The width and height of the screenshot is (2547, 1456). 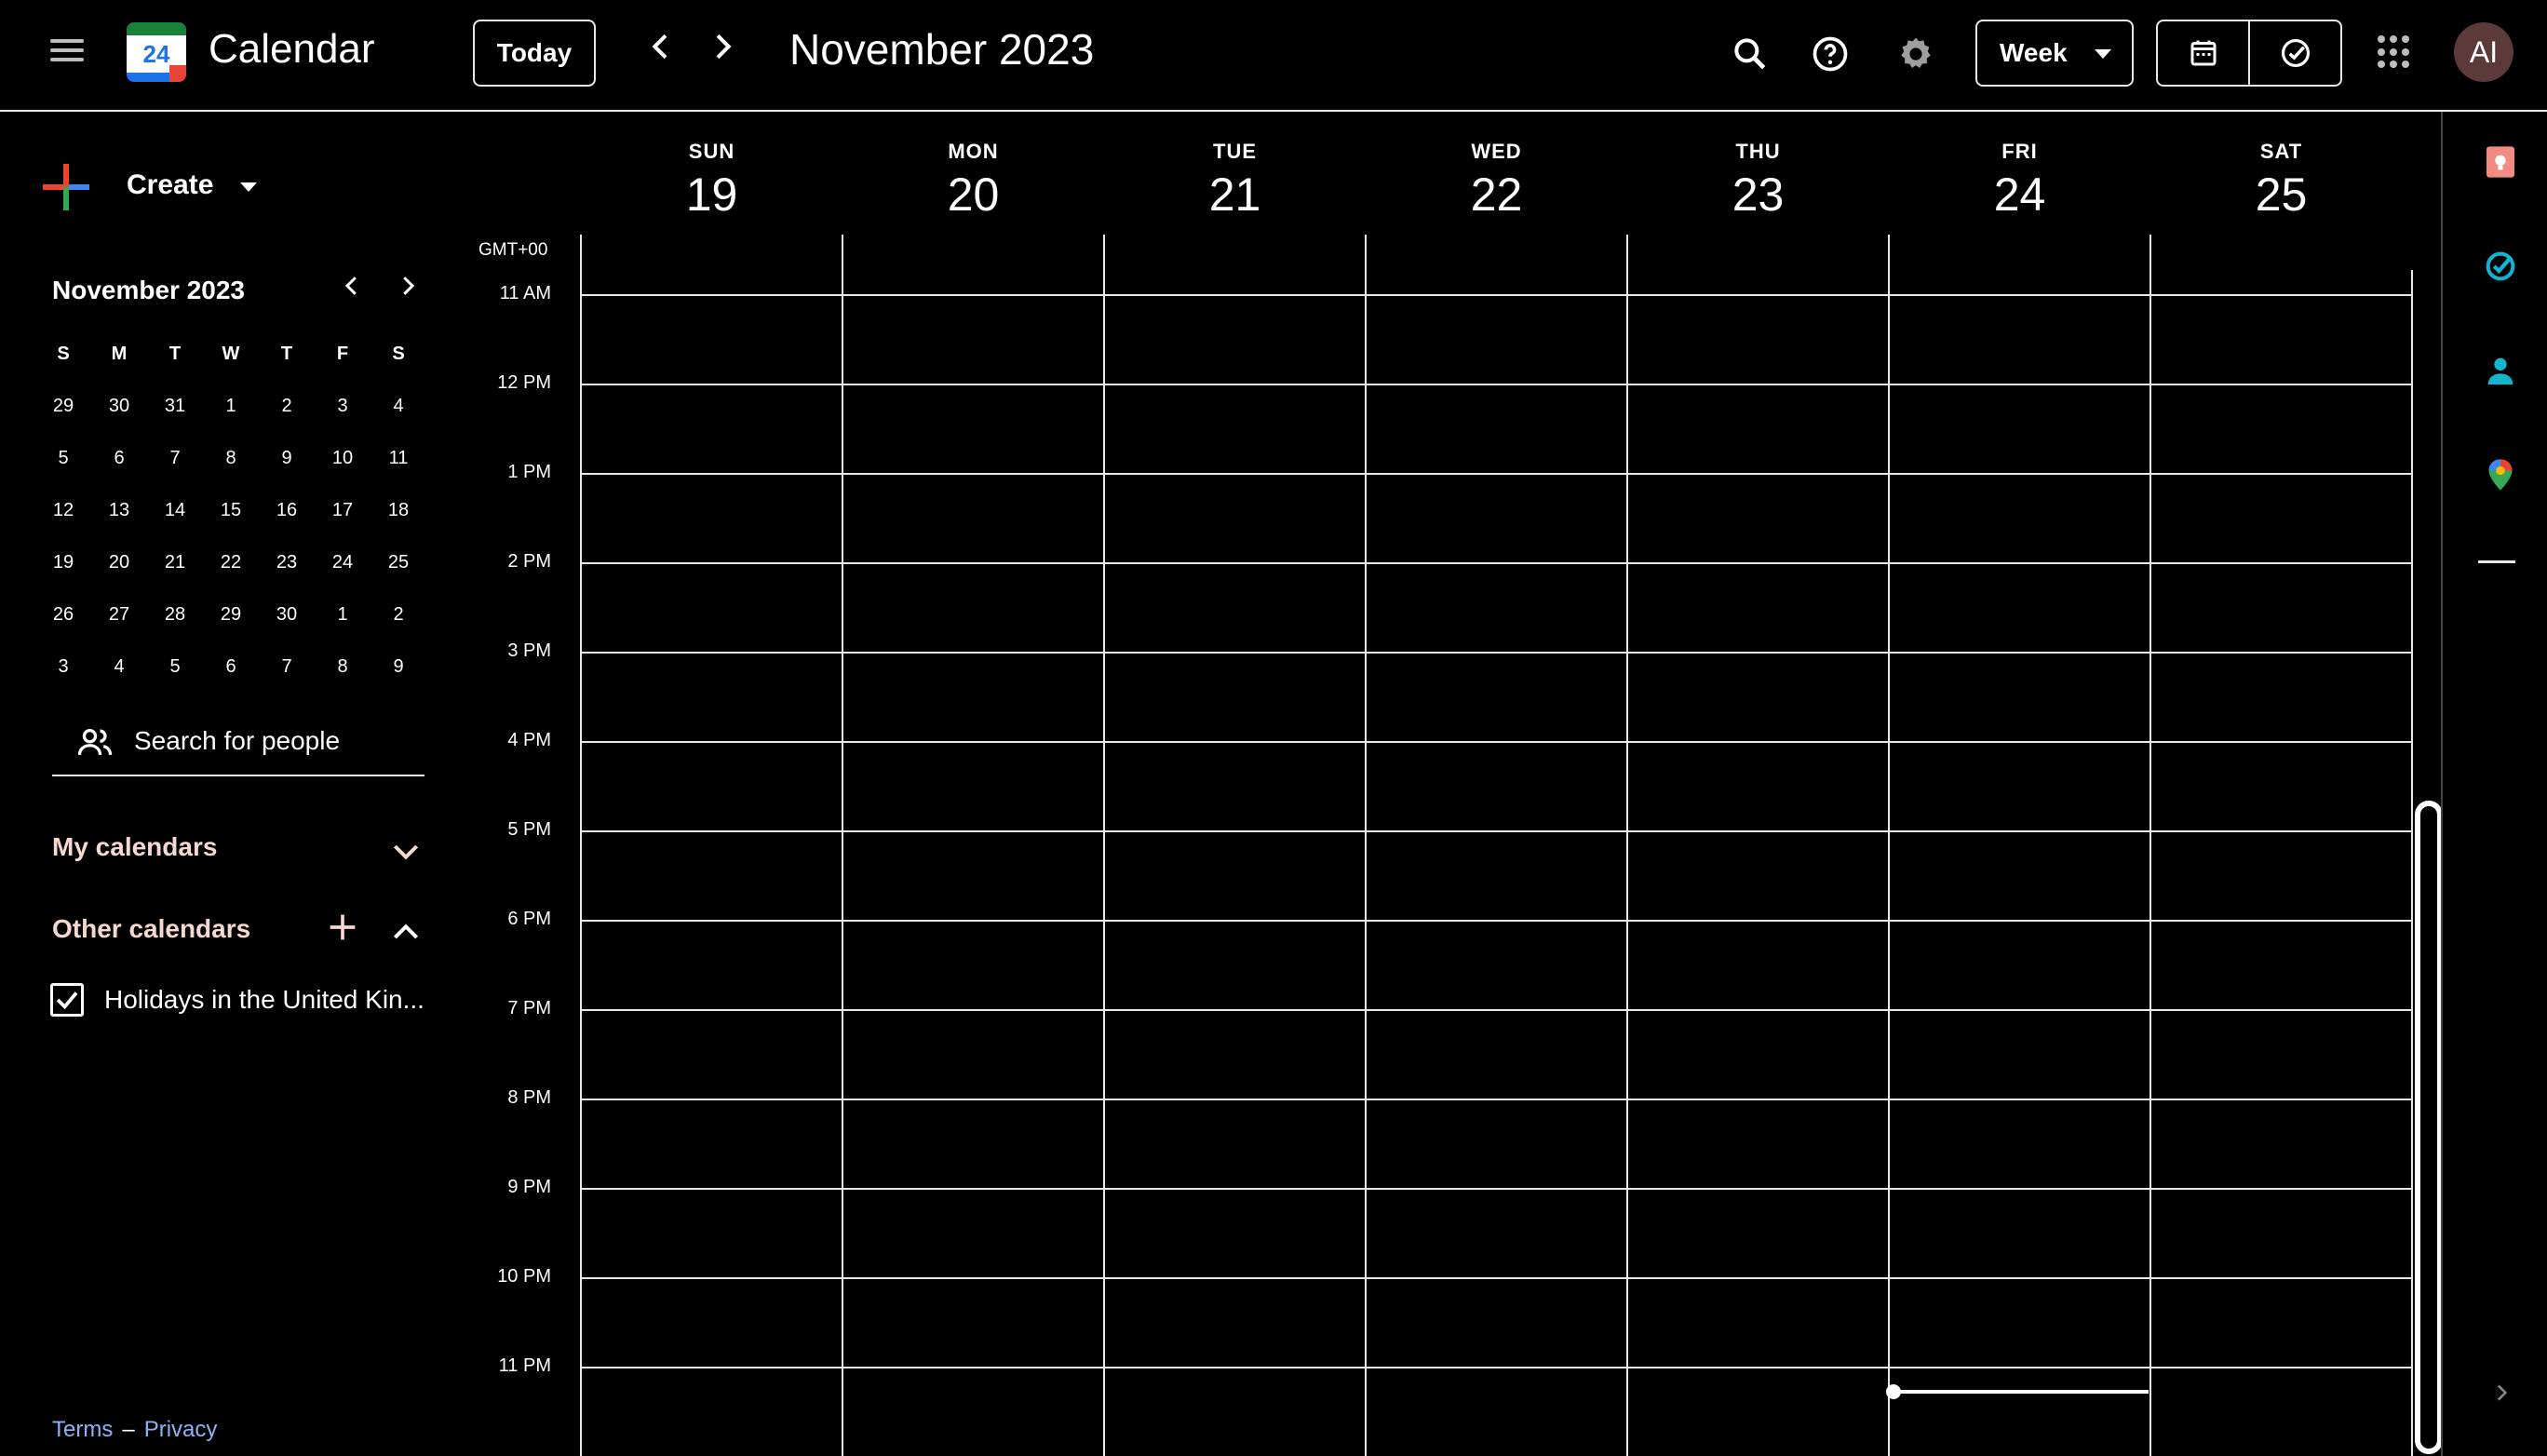 I want to click on day-number: 19, so click(x=711, y=195).